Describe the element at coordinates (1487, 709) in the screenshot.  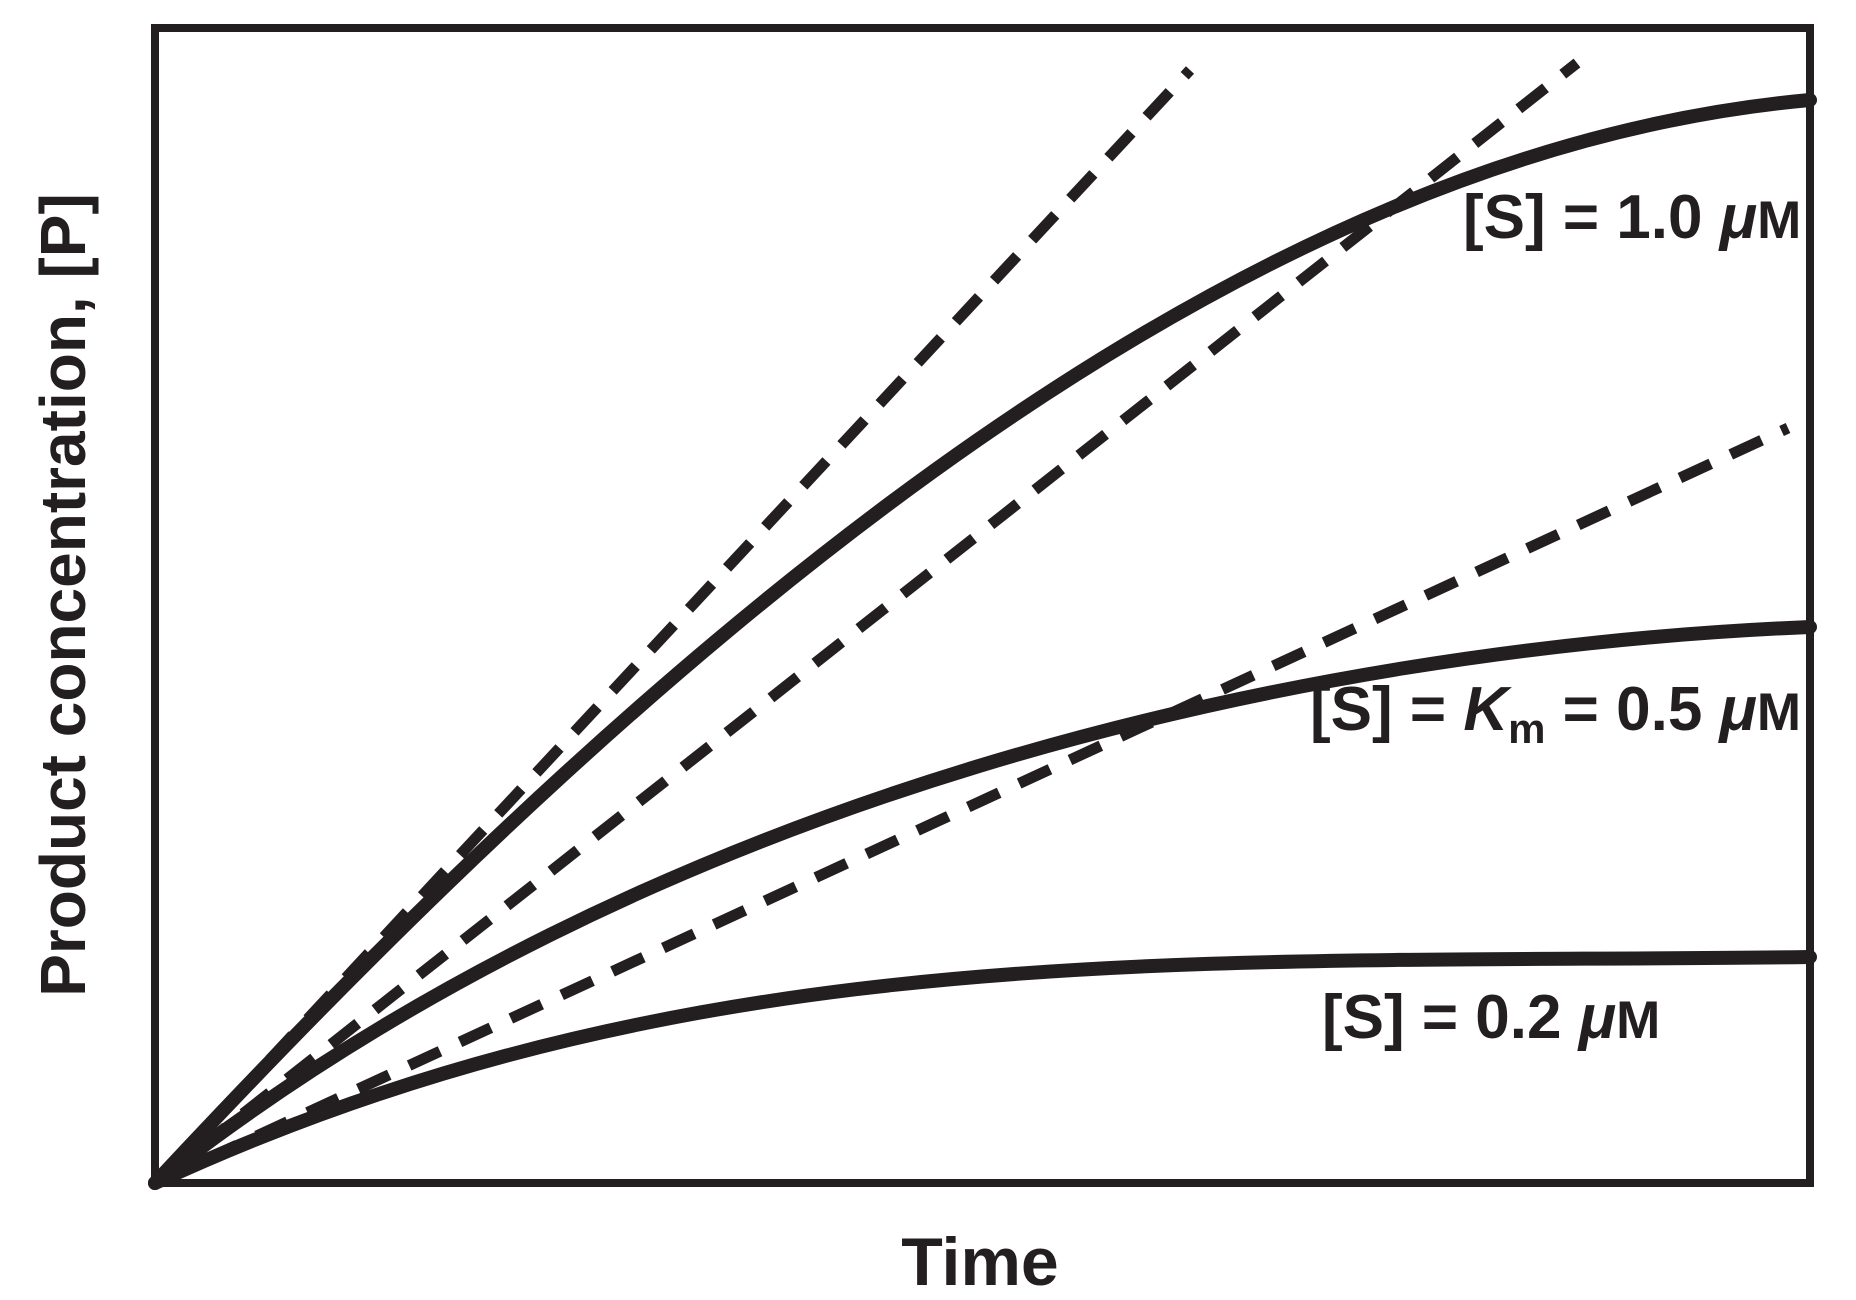
I see `km-symbol: K` at that location.